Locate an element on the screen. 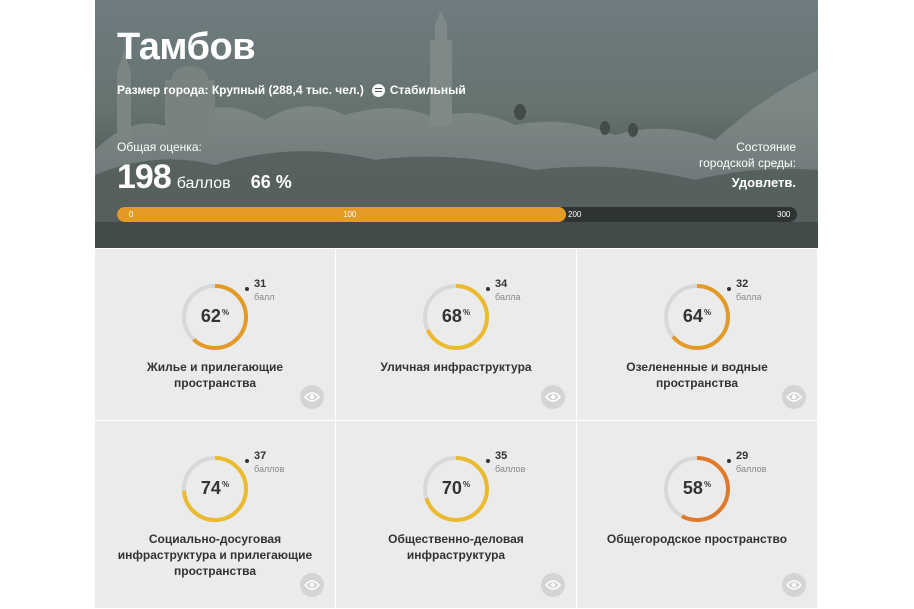  state-value: Удовлетв. is located at coordinates (763, 182).